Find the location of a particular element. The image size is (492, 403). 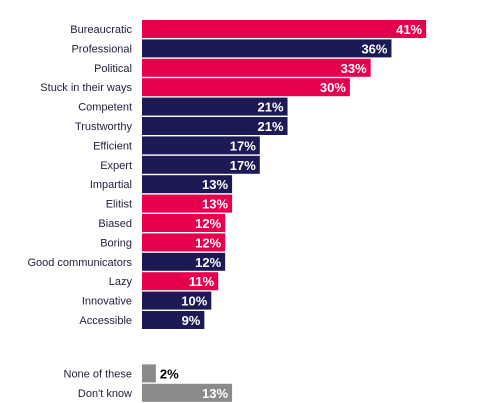

value-label-innovative: 10% is located at coordinates (194, 301).